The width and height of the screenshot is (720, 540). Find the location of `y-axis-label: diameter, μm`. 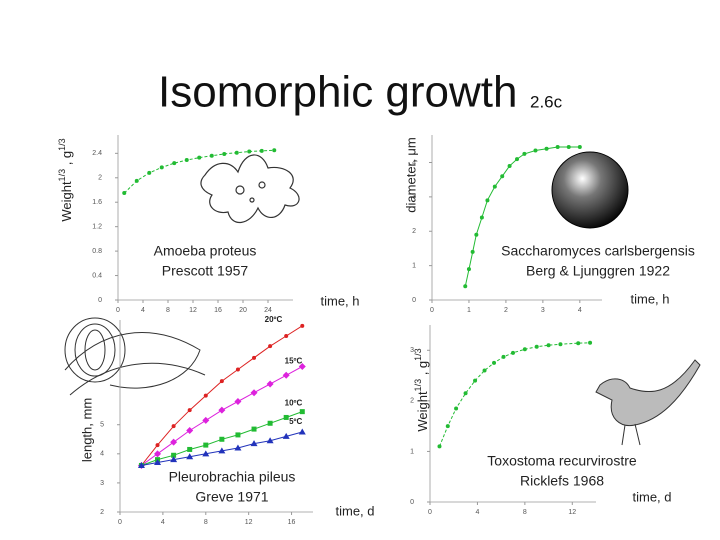

y-axis-label: diameter, μm is located at coordinates (410, 174).